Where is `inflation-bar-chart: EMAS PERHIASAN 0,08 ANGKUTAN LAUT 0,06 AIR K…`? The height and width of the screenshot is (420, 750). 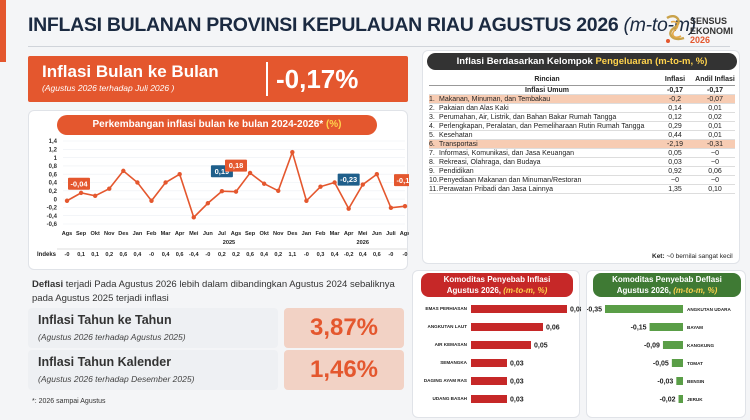 inflation-bar-chart: EMAS PERHIASAN 0,08 ANGKUTAN LAUT 0,06 AIR K… is located at coordinates (502, 354).